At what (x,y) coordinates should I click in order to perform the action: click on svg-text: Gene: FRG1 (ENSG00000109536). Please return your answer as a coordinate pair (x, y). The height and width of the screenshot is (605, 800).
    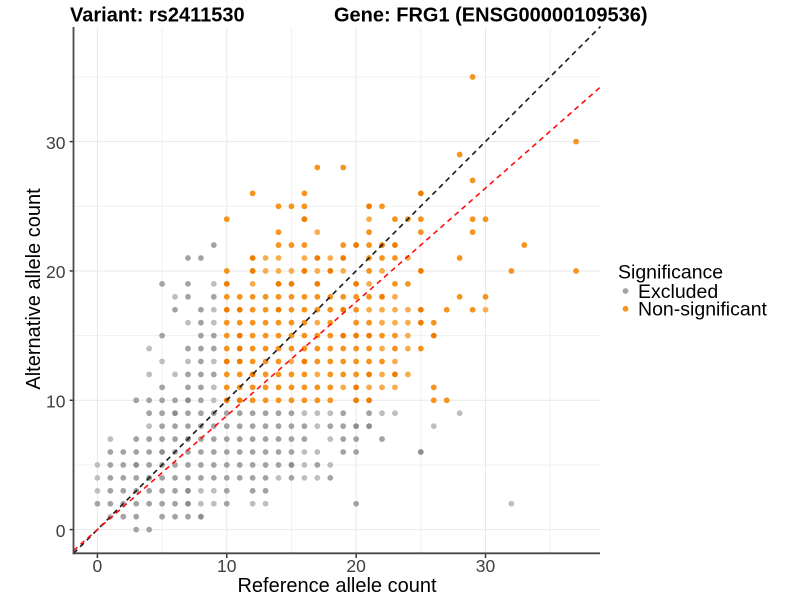
    Looking at the image, I should click on (491, 16).